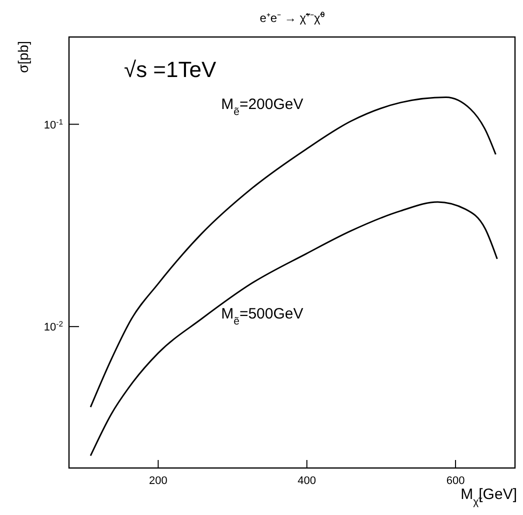  I want to click on y-tick-label: 10$^{-2}$, so click(53, 326).